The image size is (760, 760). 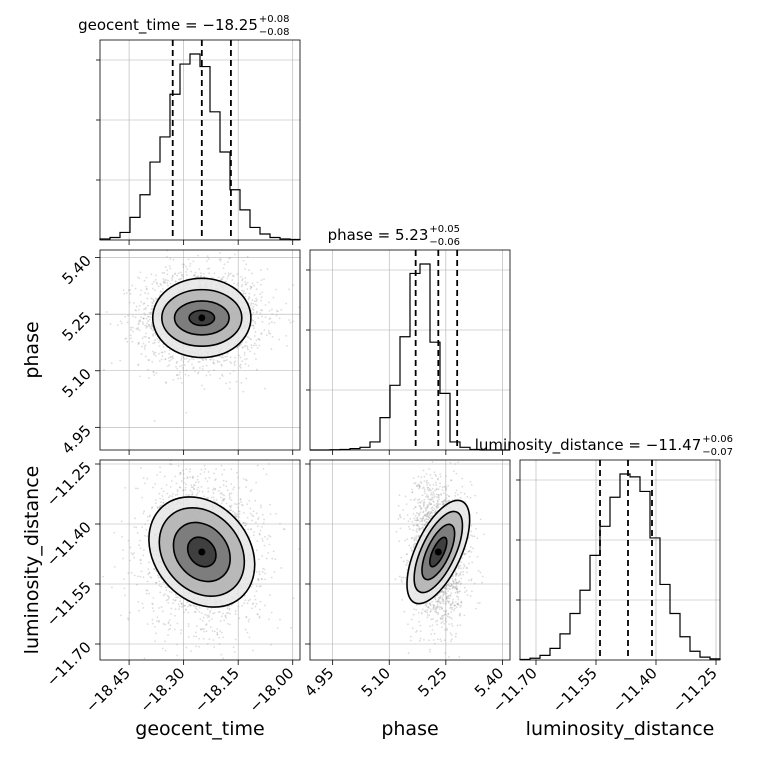 What do you see at coordinates (410, 350) in the screenshot?
I see `diag-panel-phase` at bounding box center [410, 350].